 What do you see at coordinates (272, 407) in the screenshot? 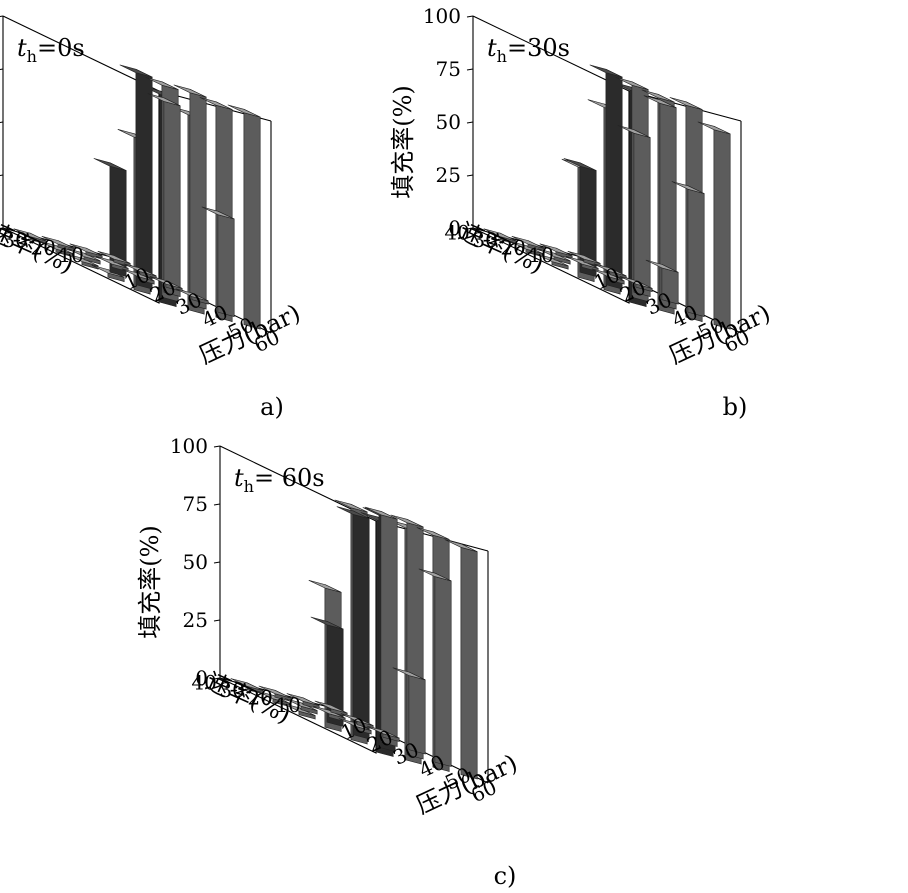
I see `subfigure-caption: a)` at bounding box center [272, 407].